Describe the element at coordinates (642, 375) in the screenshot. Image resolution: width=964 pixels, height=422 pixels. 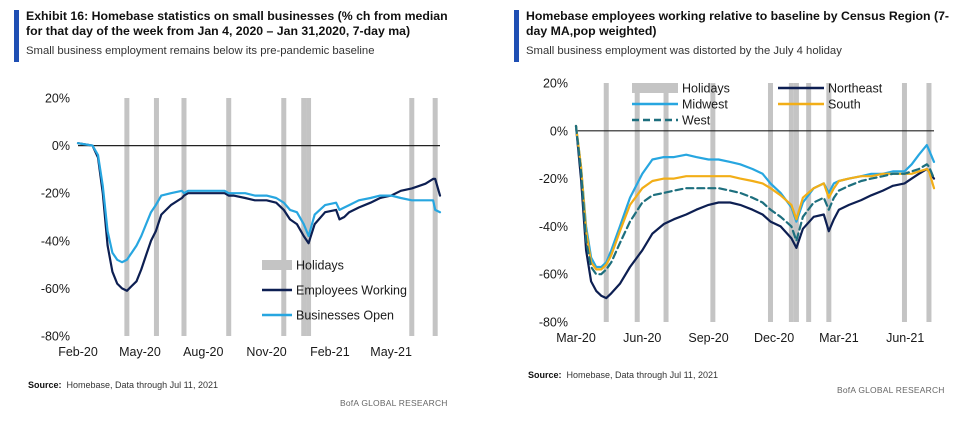
I see `right-source-text: Homebase, Data through Jul 11, 2021` at that location.